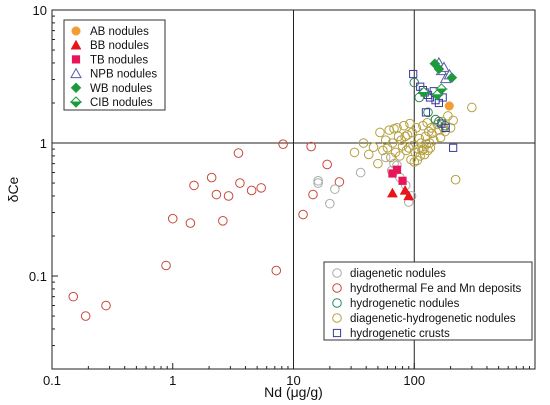  I want to click on x-tick-label: 10, so click(293, 380).